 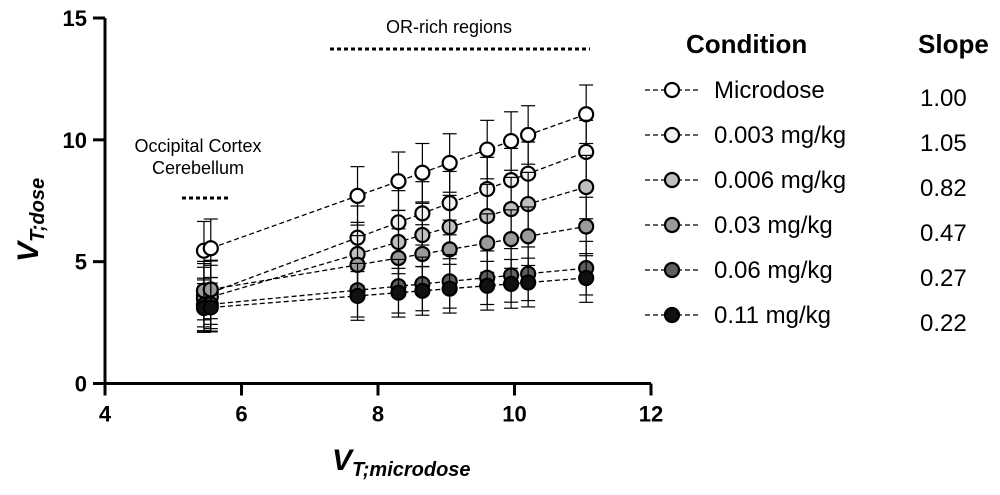 What do you see at coordinates (773, 270) in the screenshot?
I see `legend-label: 0.06 mg/kg` at bounding box center [773, 270].